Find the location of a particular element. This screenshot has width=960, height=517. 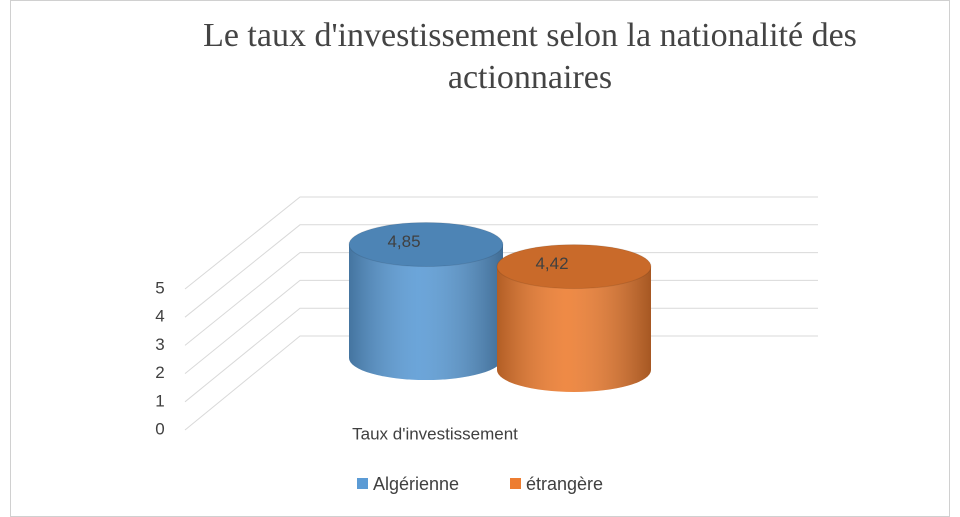

y-tick-label: 3 is located at coordinates (159, 344).